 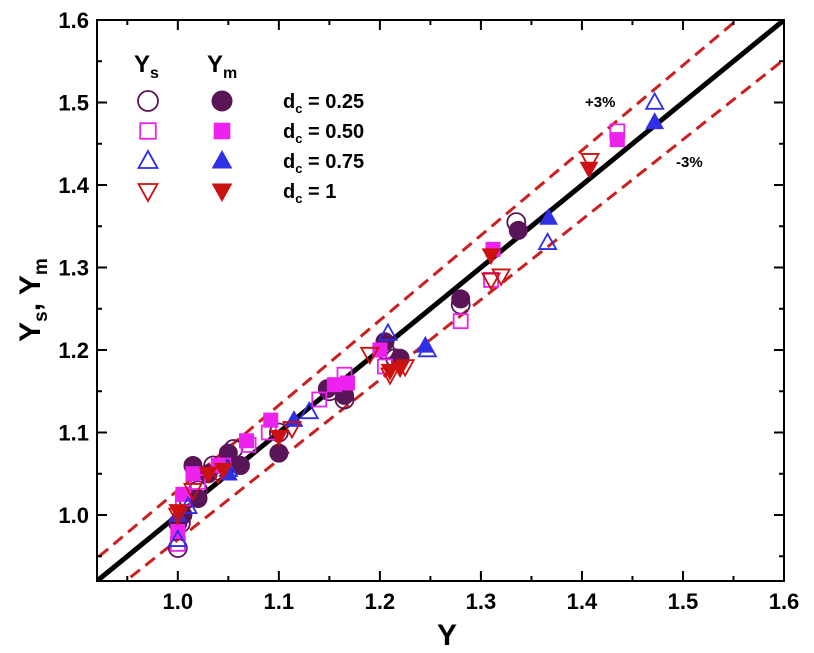 I want to click on legend-header-ym: Ym, so click(x=222, y=66).